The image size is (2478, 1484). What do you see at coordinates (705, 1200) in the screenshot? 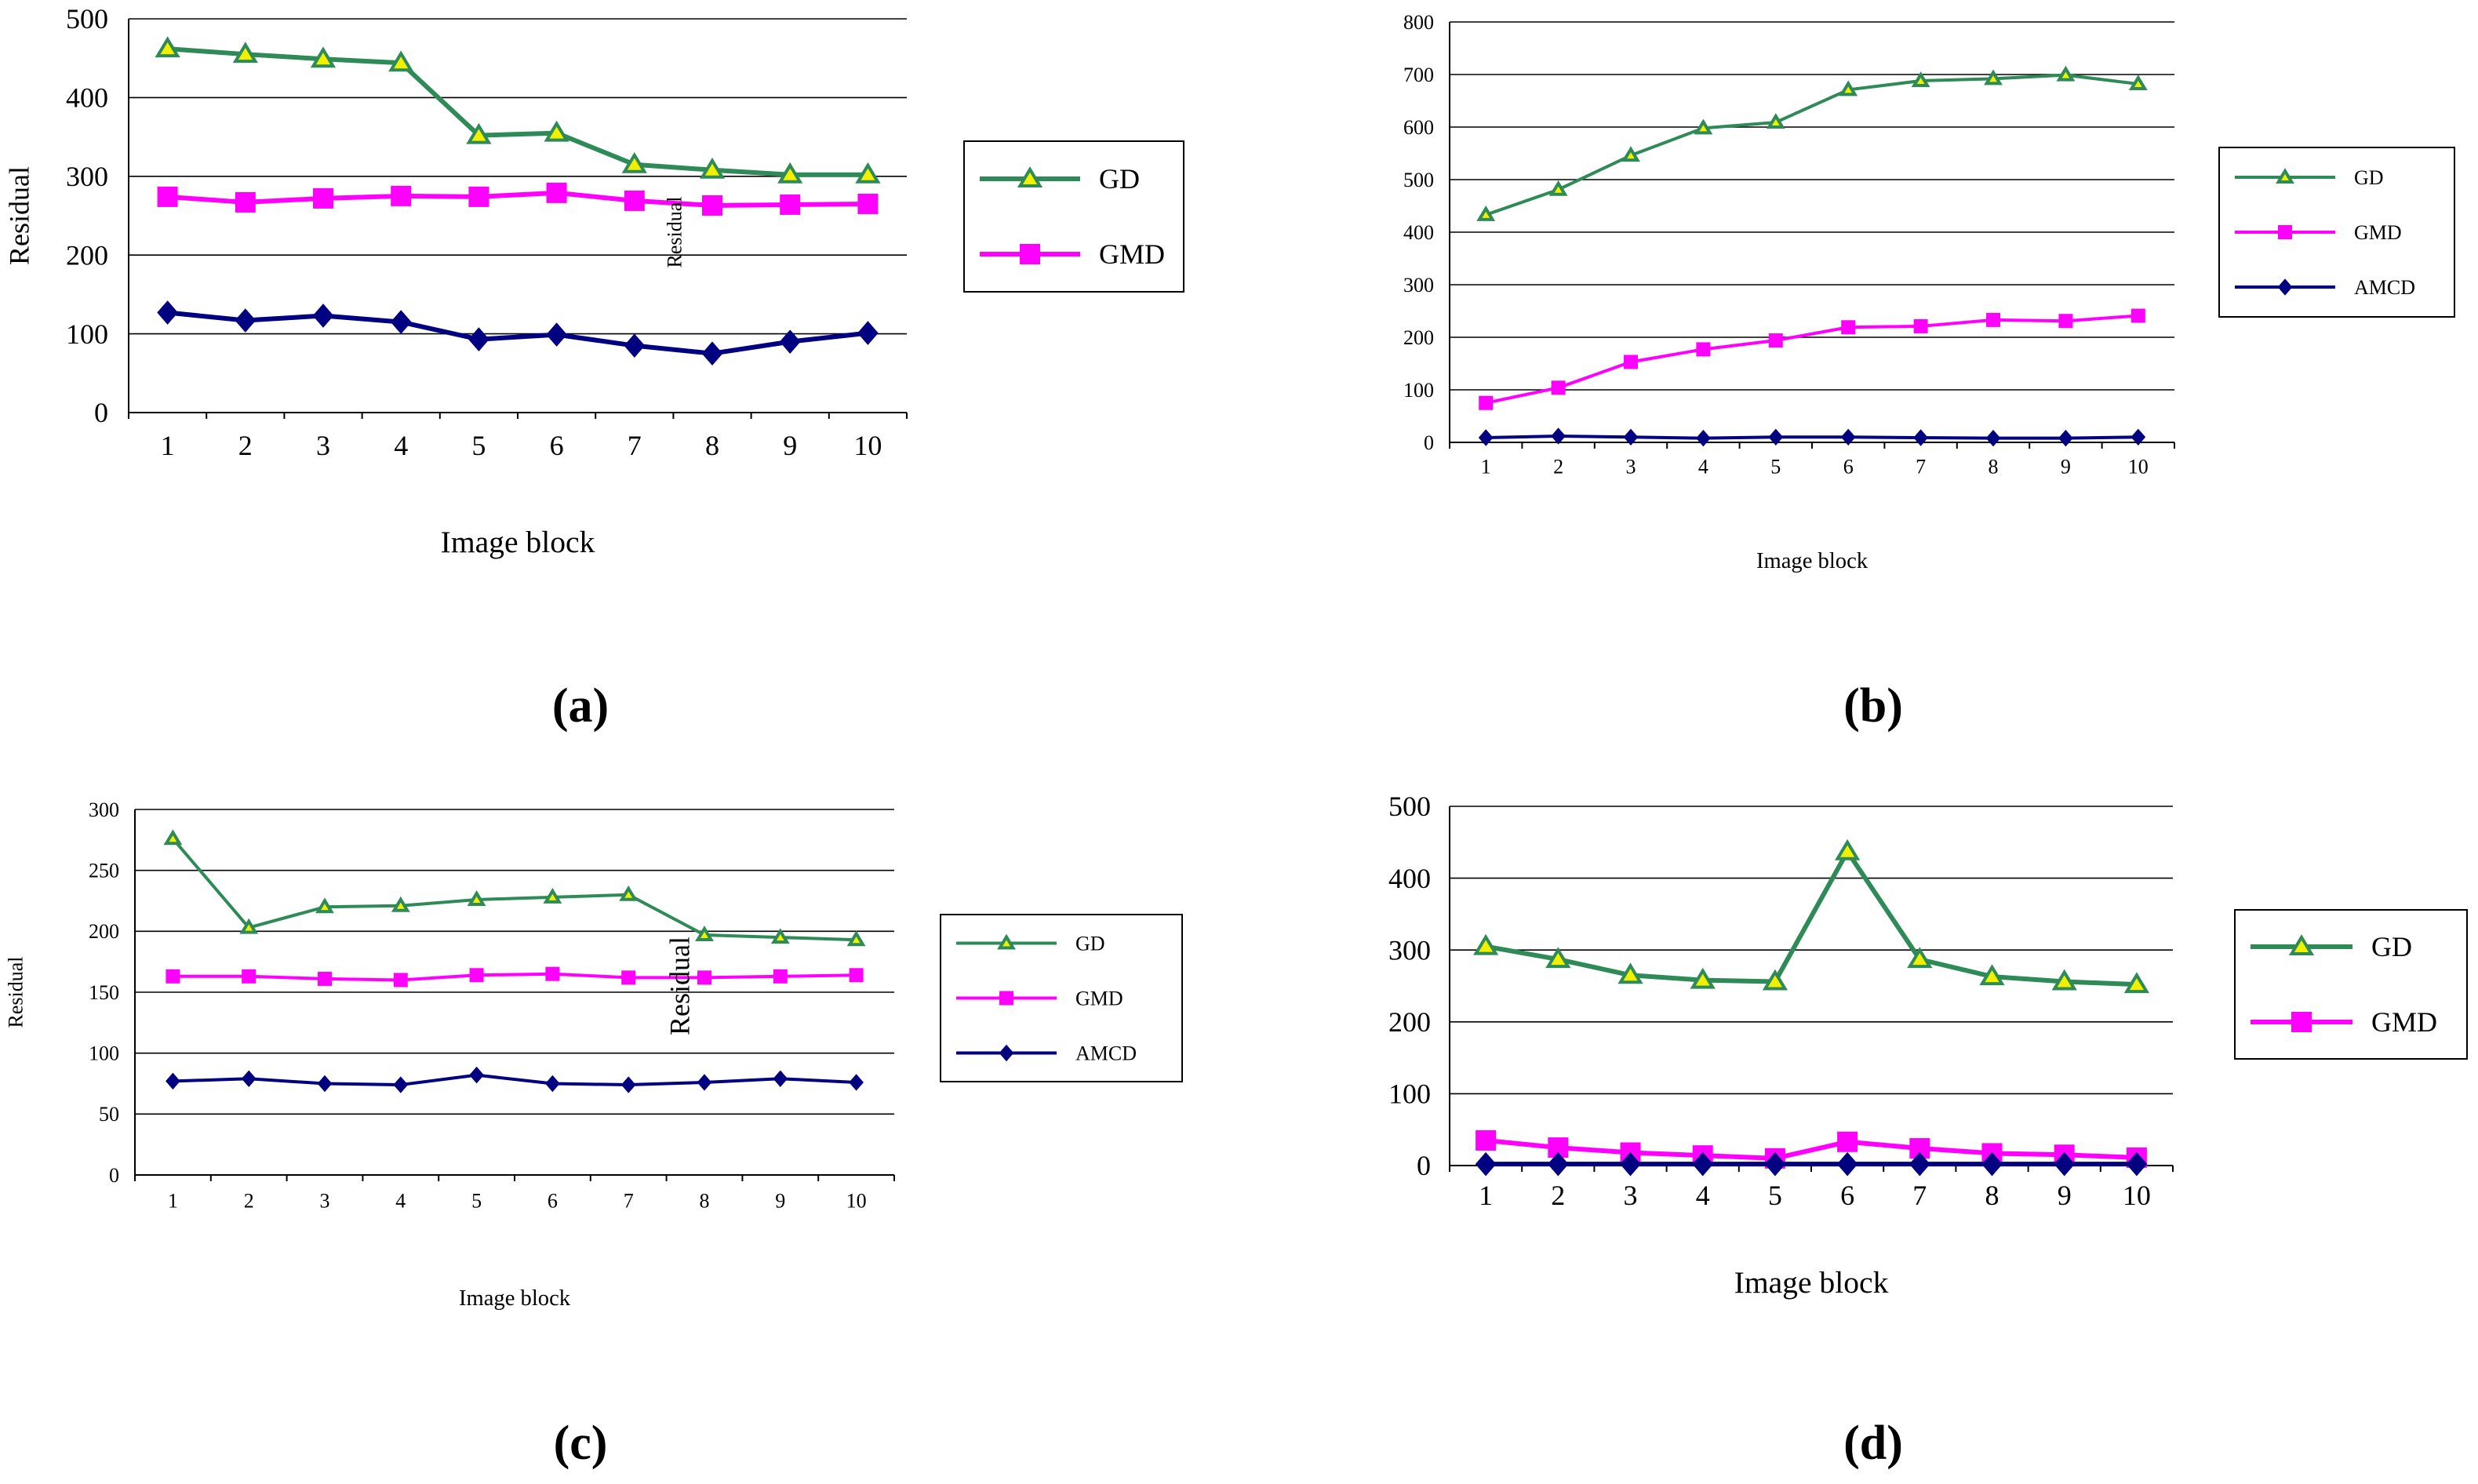
I see `x-tick-label: 8` at bounding box center [705, 1200].